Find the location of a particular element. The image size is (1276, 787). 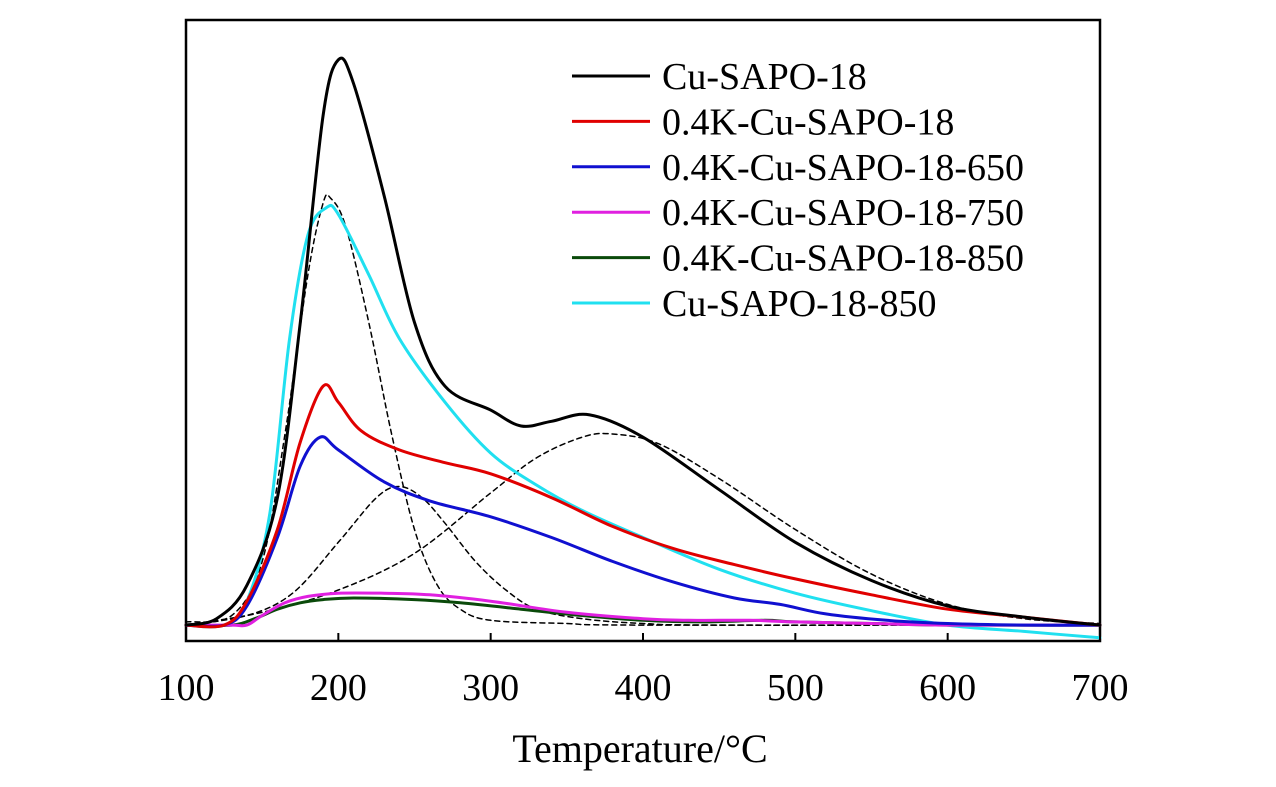

x-axis-ticks: 100 200 300 400 500 600 700 is located at coordinates (643, 671).